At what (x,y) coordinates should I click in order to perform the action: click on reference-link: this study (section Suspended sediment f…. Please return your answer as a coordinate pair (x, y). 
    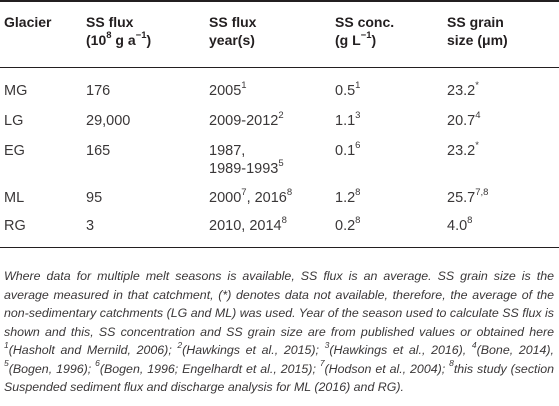
    Looking at the image, I should click on (279, 378).